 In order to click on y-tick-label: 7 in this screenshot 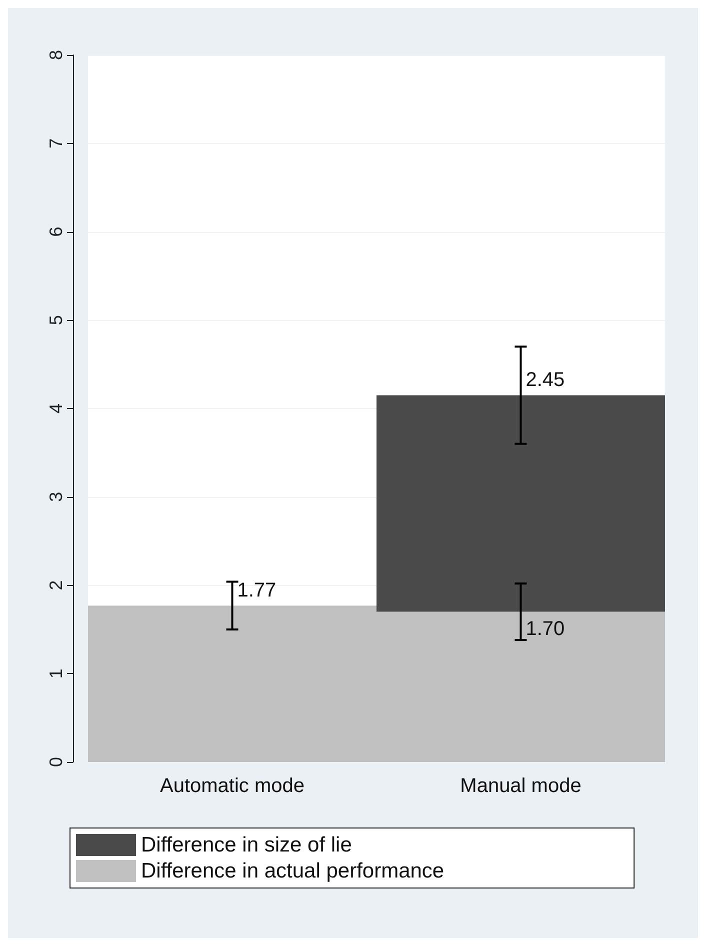, I will do `click(56, 143)`.